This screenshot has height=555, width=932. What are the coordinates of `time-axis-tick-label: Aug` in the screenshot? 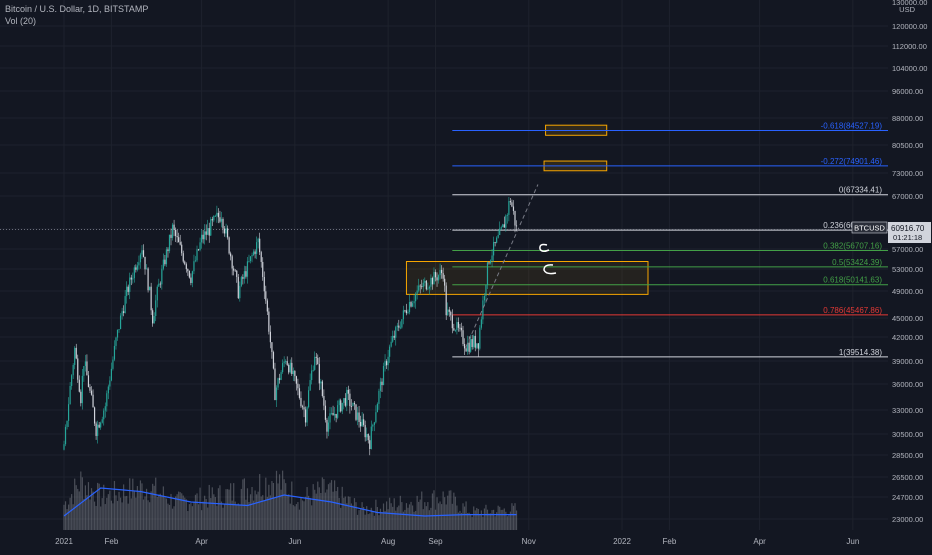 It's located at (388, 541).